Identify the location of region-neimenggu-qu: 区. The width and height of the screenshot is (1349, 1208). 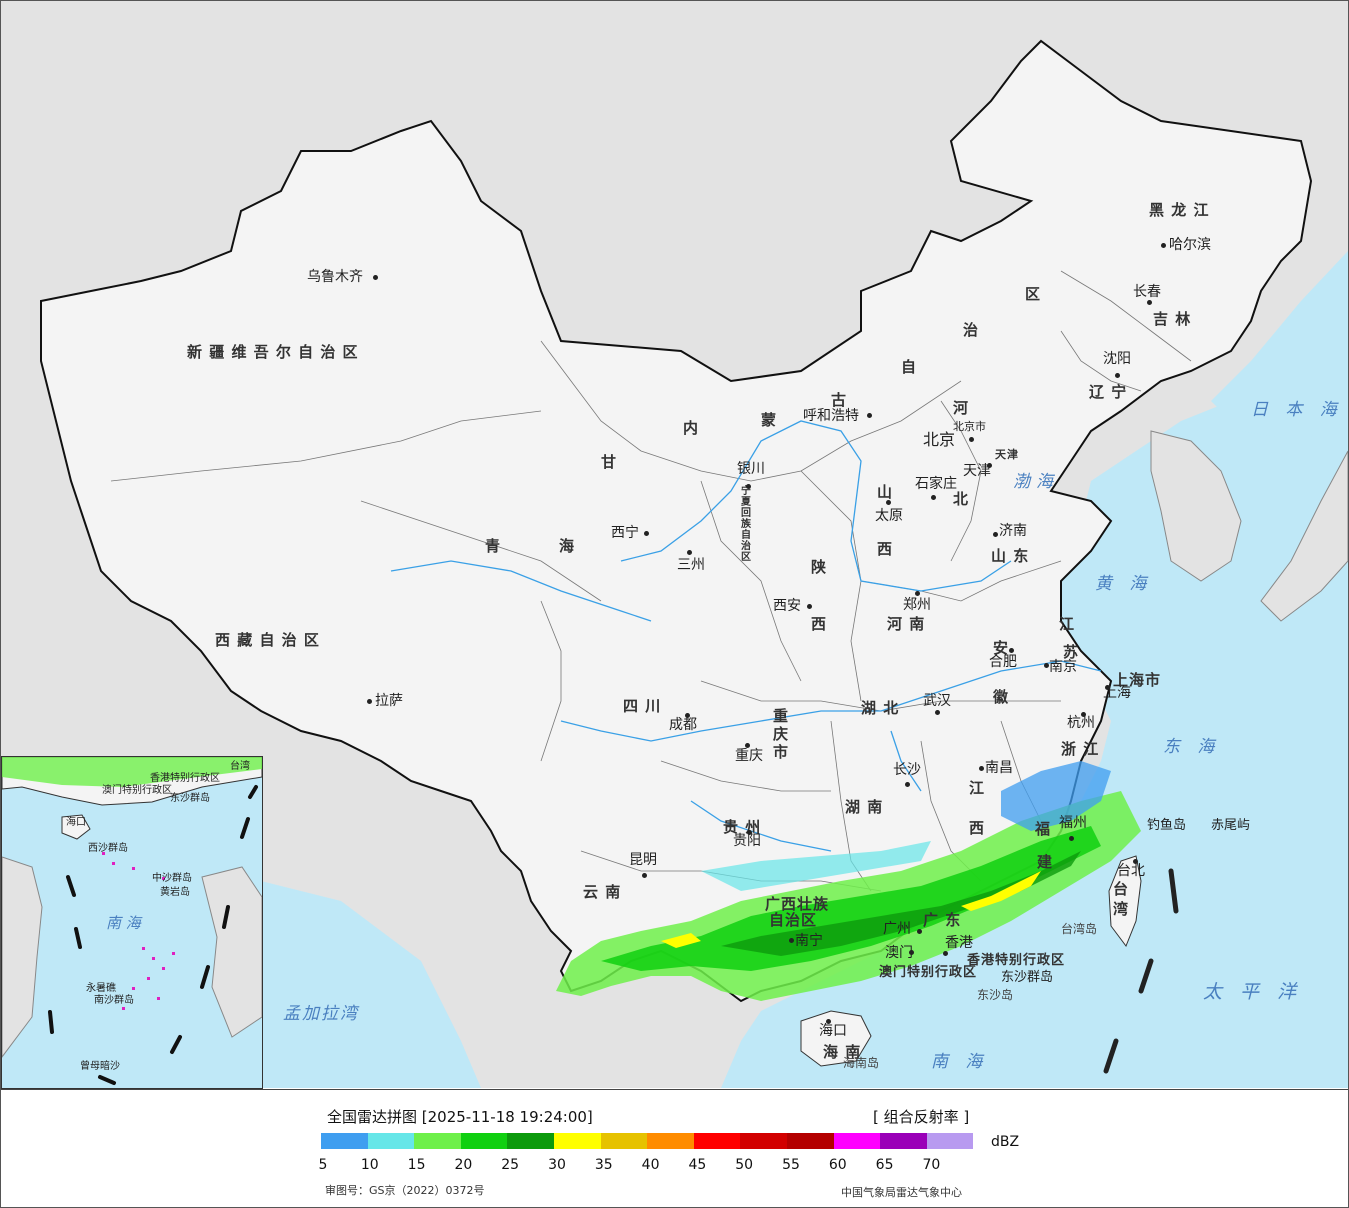
(1033, 294).